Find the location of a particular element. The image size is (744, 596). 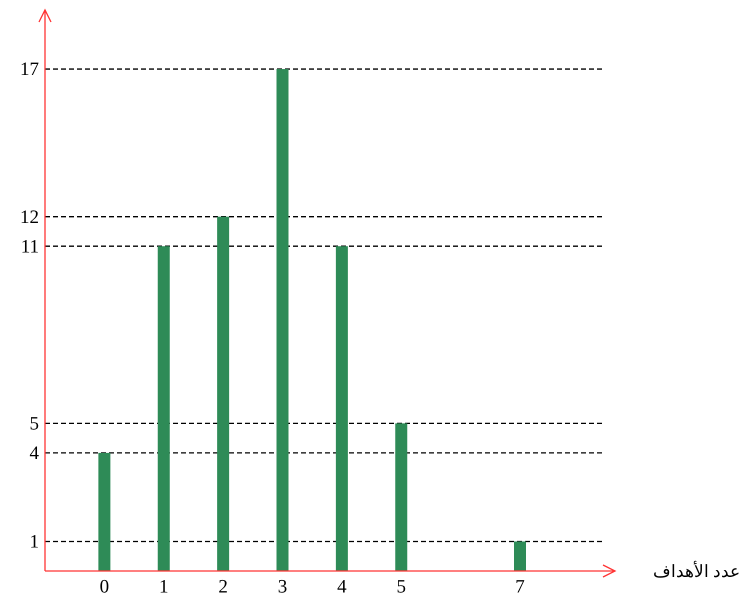

y-tick-label: 12 is located at coordinates (29, 217).